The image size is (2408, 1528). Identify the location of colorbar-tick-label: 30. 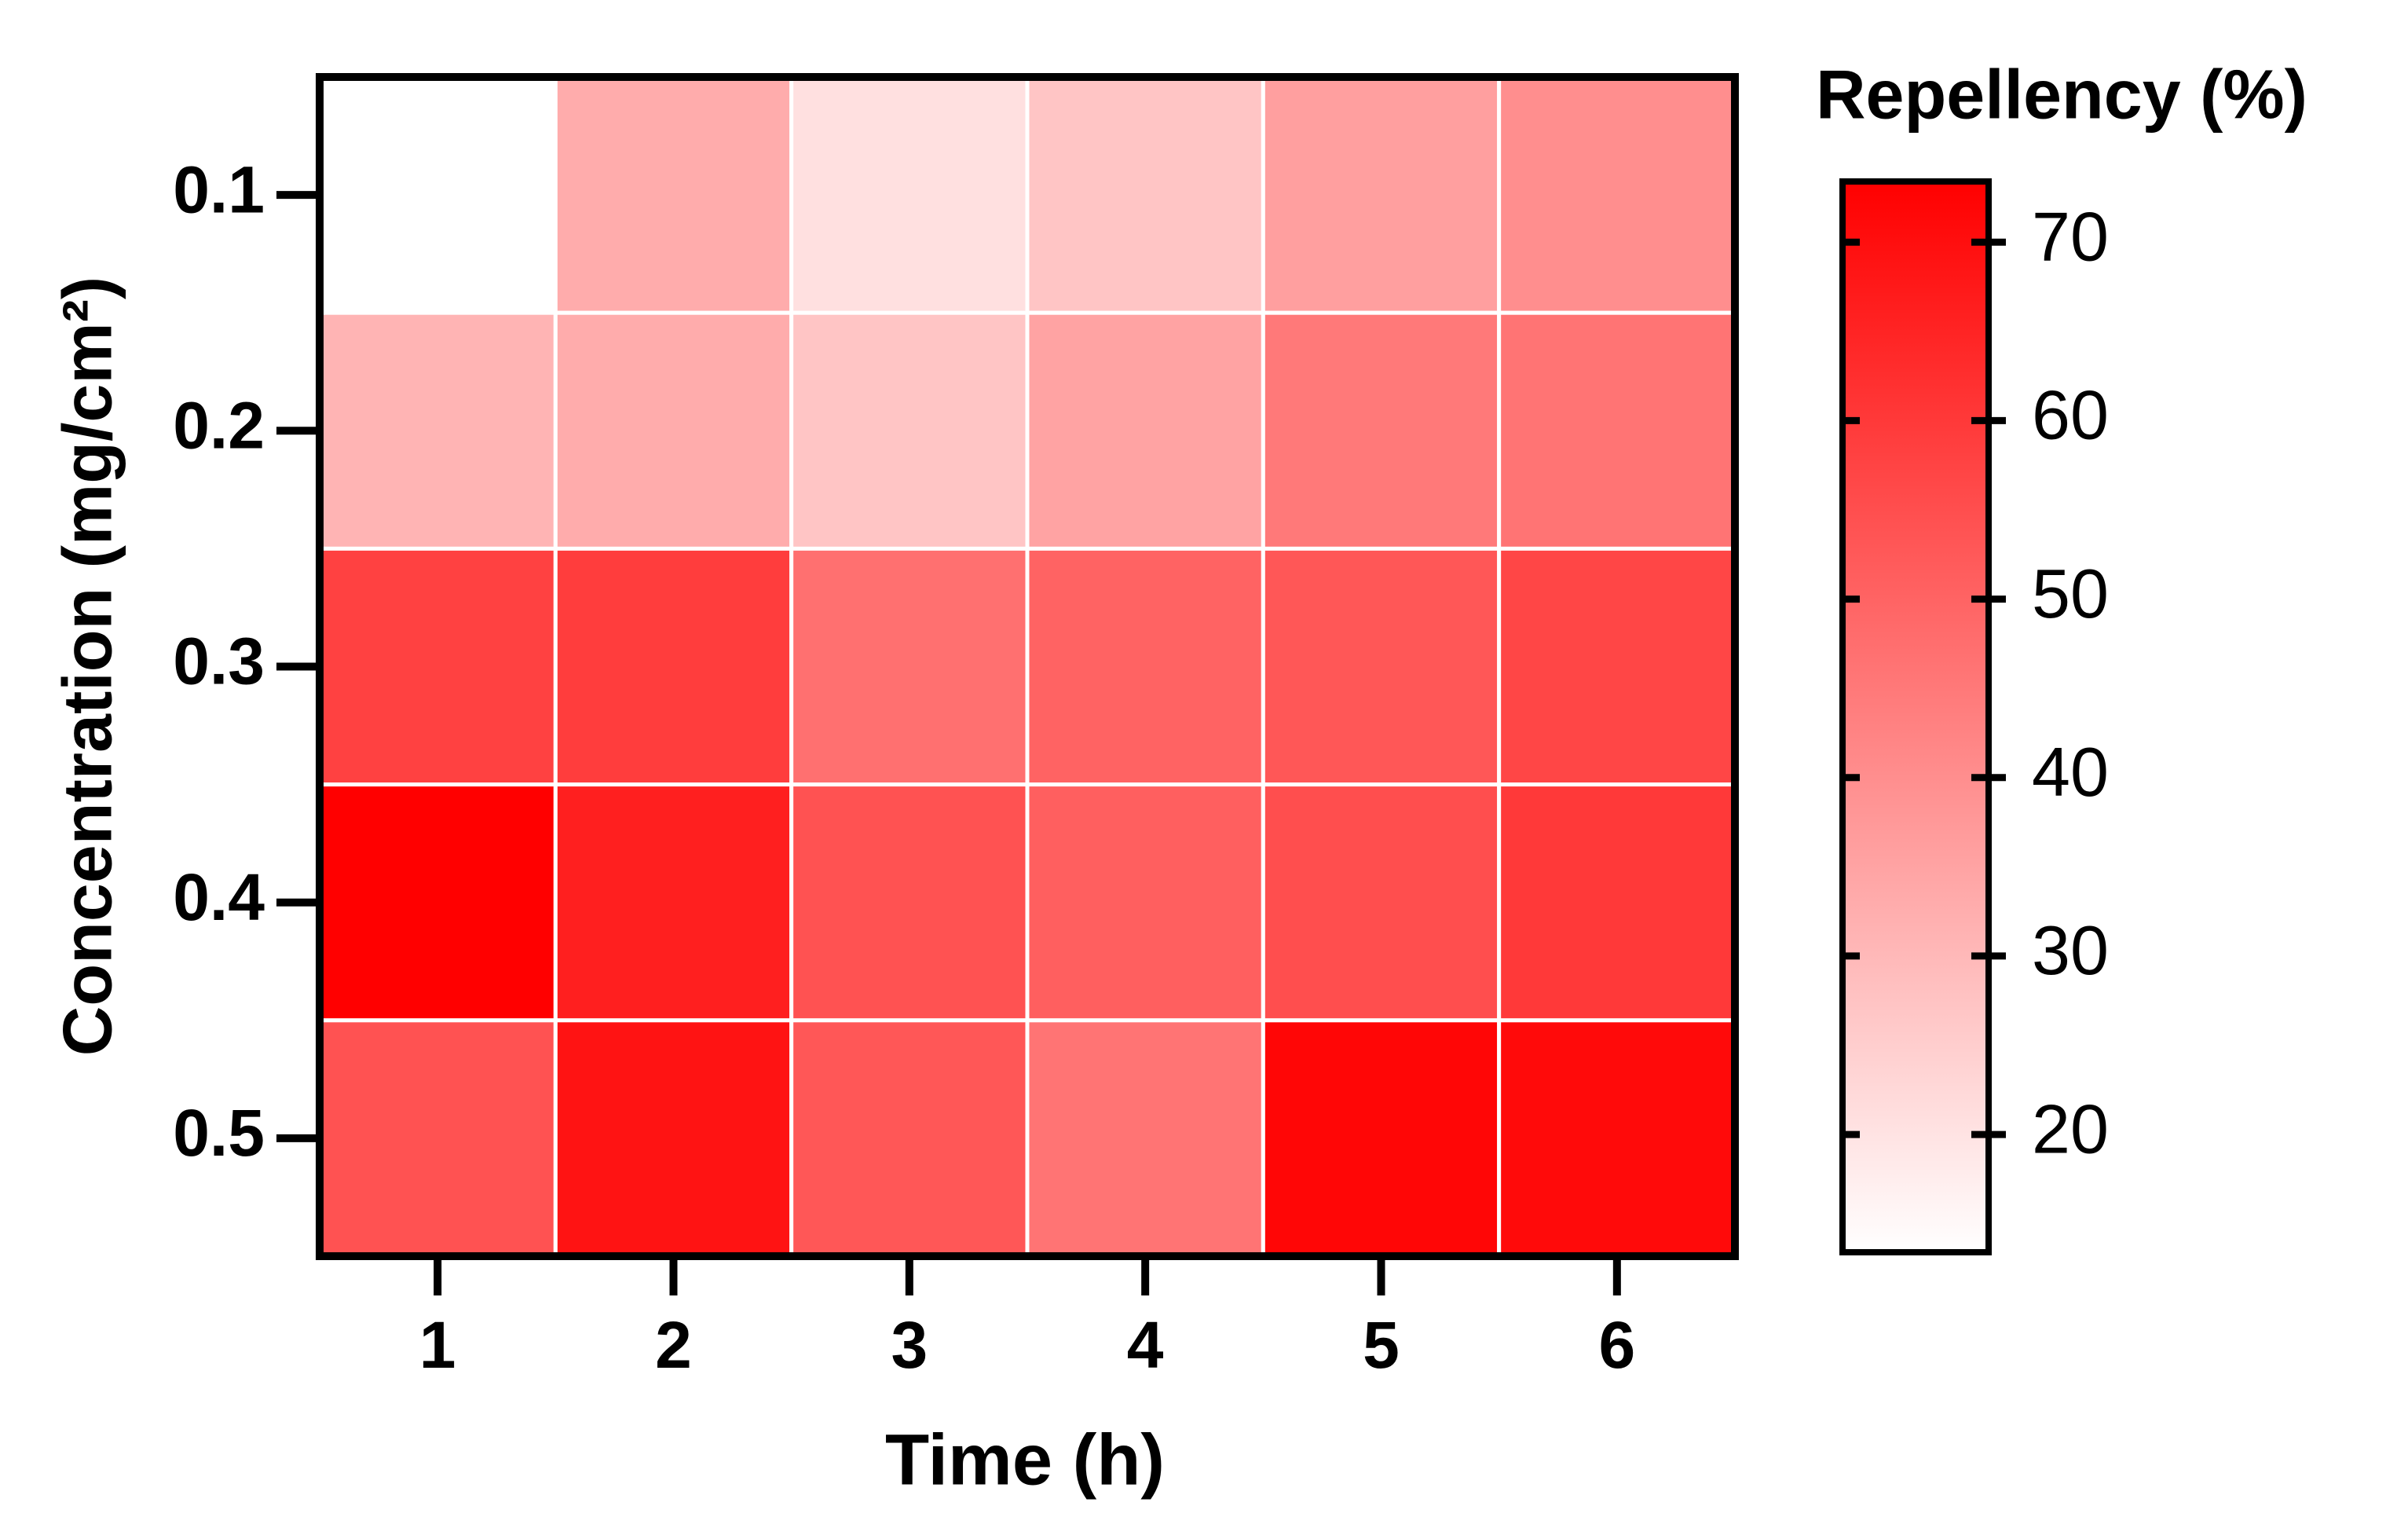
(2070, 950).